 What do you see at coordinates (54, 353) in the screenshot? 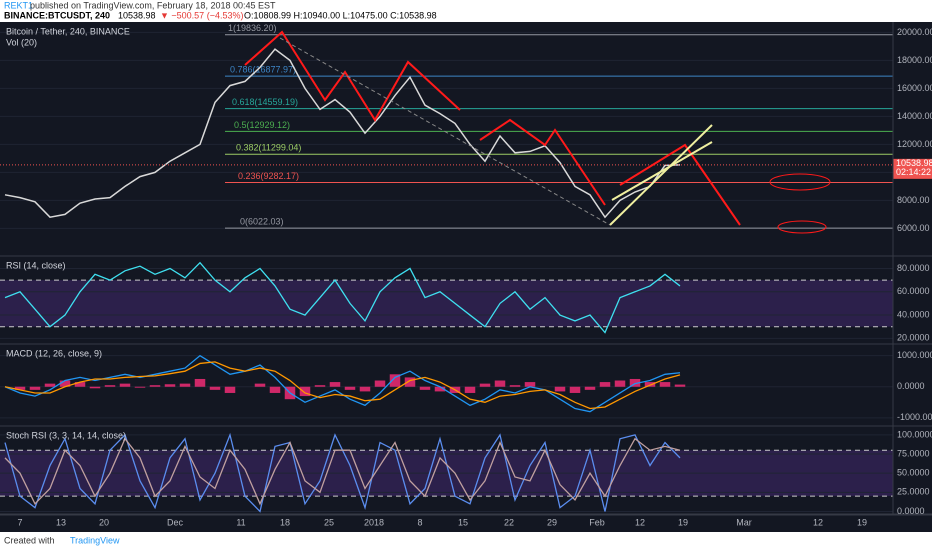
I see `pane-title: MACD (12, 26, close, 9)` at bounding box center [54, 353].